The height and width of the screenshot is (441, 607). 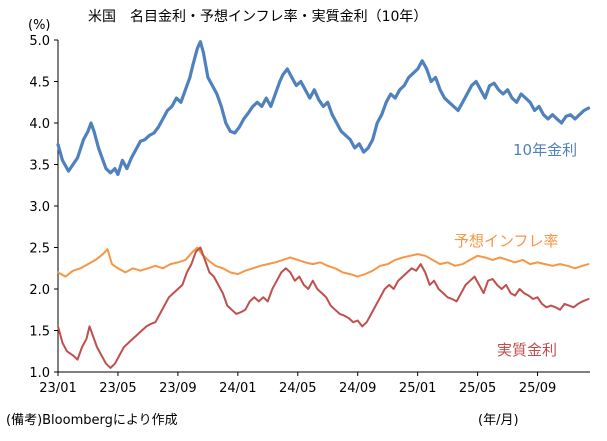 I want to click on y-tick-label: 4.5, so click(x=39, y=83).